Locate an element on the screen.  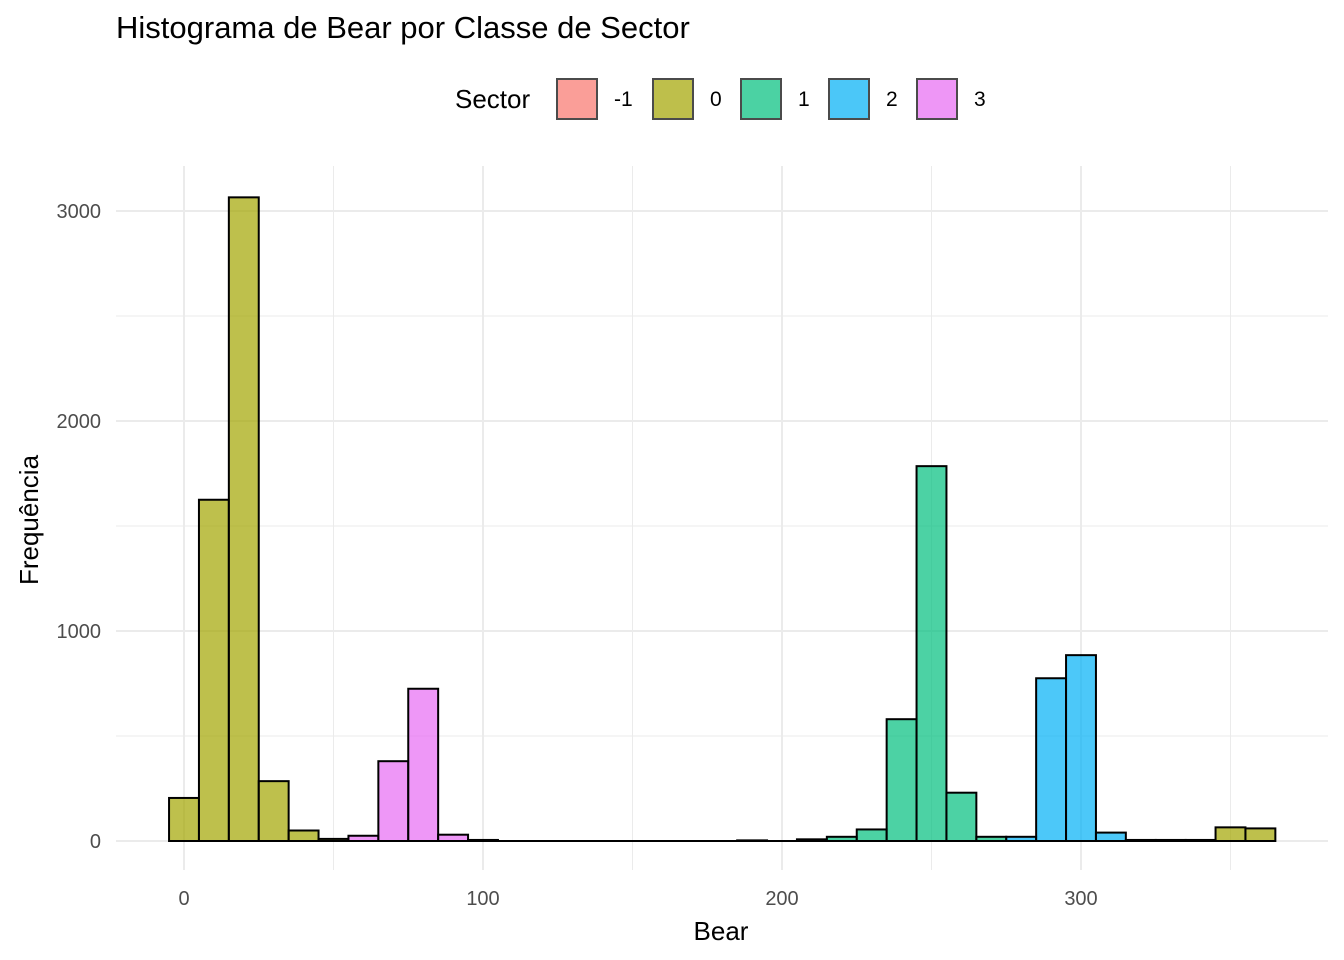
legend-label-sector-minus1: -1 is located at coordinates (623, 99).